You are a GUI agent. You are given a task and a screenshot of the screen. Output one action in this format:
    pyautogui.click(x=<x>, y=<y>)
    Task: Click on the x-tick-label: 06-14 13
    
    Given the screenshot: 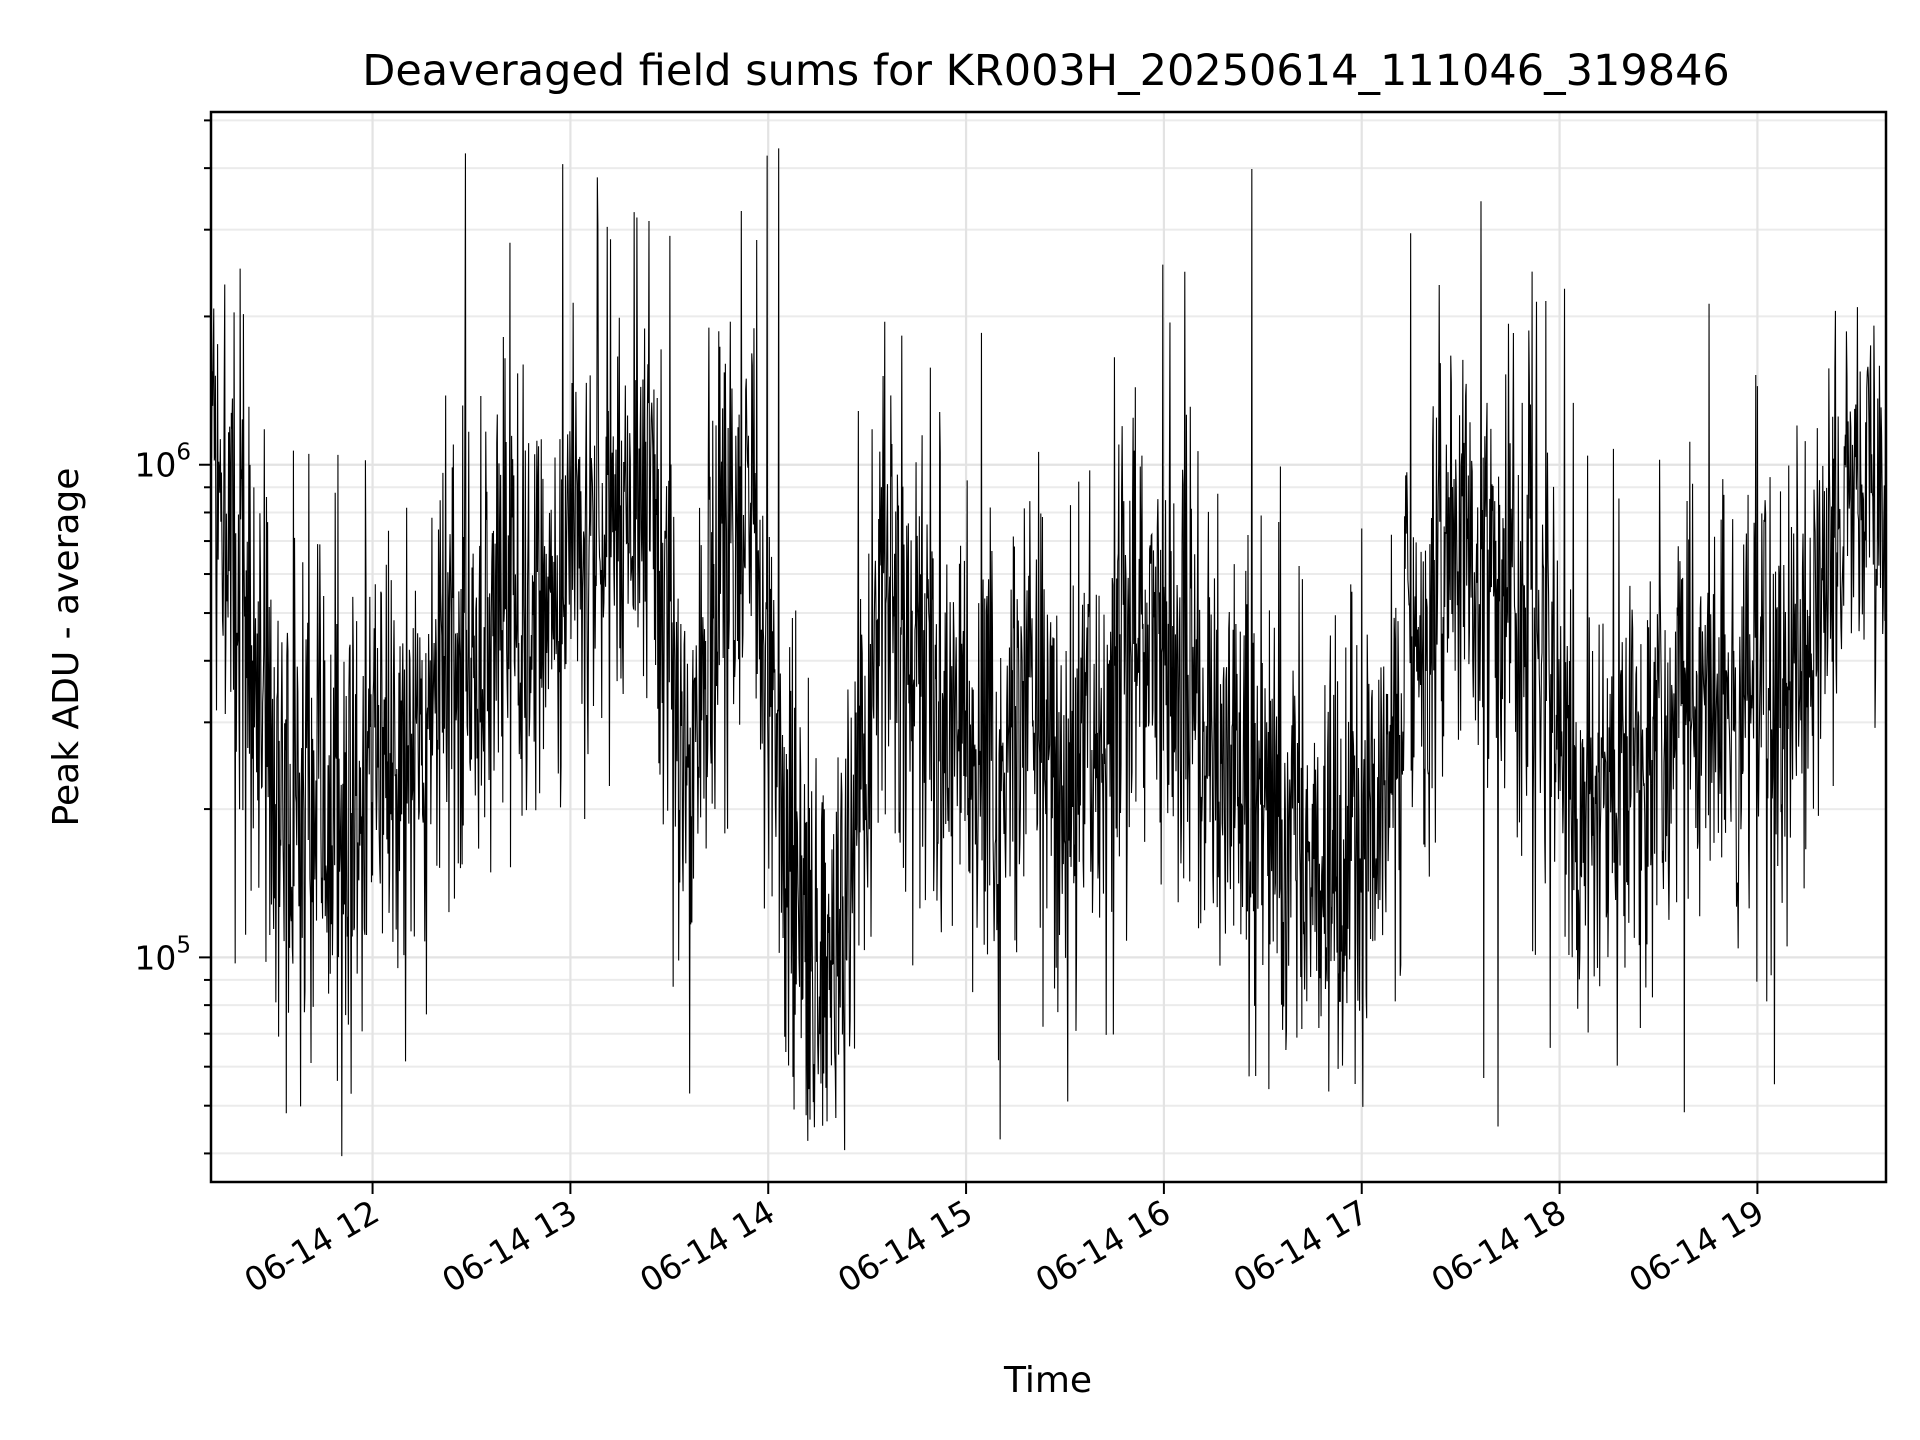 What is the action you would take?
    pyautogui.click(x=509, y=1246)
    